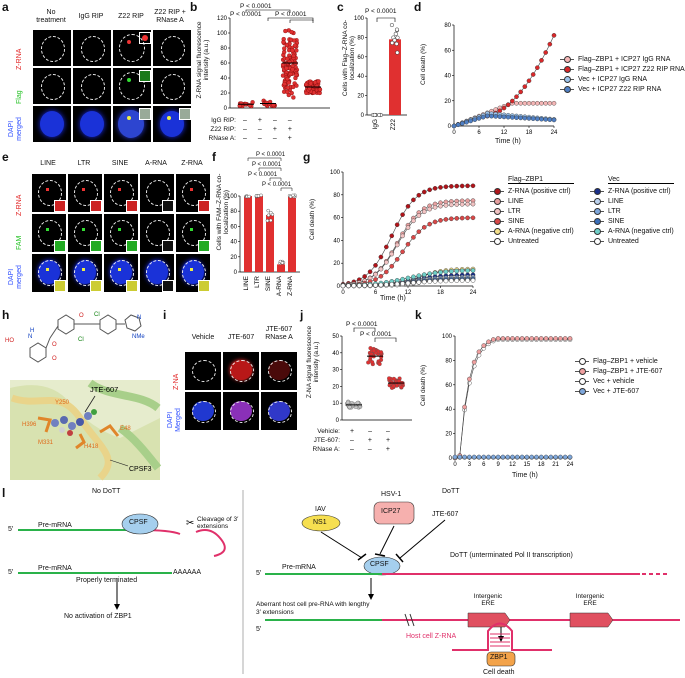 This screenshot has width=685, height=678. I want to click on g-legend-flag-item-3: LTR, so click(532, 211).